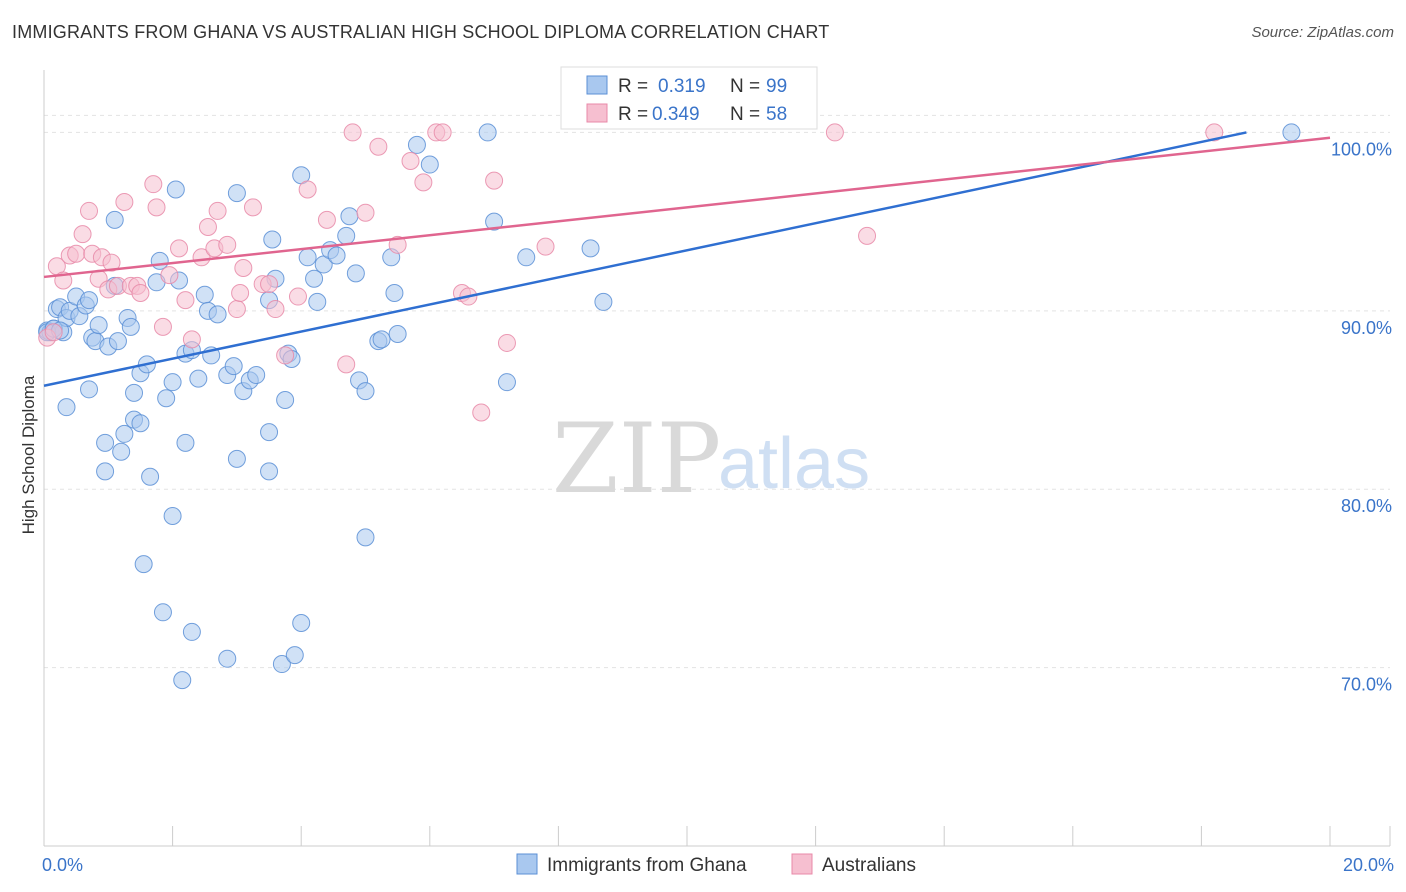 This screenshot has width=1406, height=892. What do you see at coordinates (647, 865) in the screenshot?
I see `legend-label-ghana: Immigrants from Ghana` at bounding box center [647, 865].